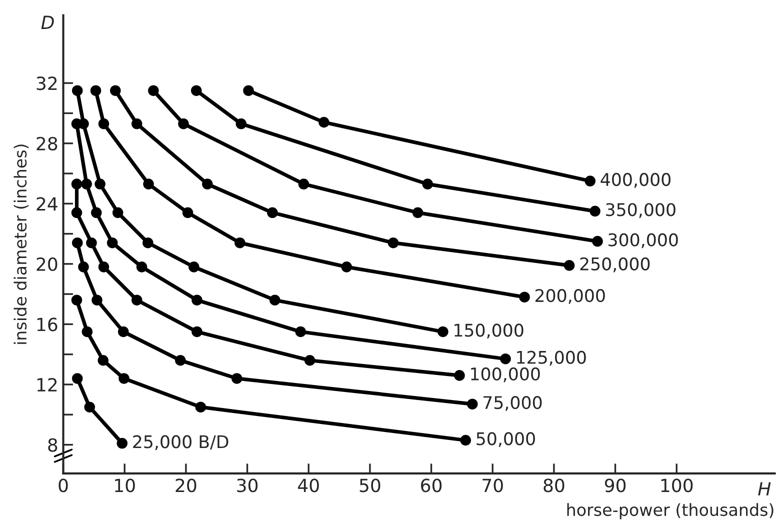 The width and height of the screenshot is (781, 526). What do you see at coordinates (47, 385) in the screenshot?
I see `y-tick-label: 12` at bounding box center [47, 385].